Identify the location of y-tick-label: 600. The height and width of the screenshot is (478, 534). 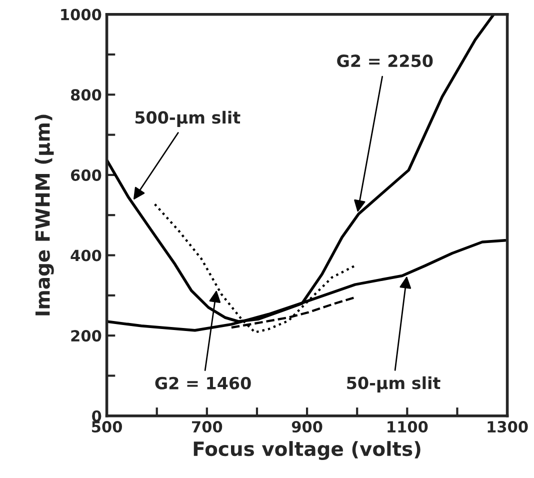
(86, 175).